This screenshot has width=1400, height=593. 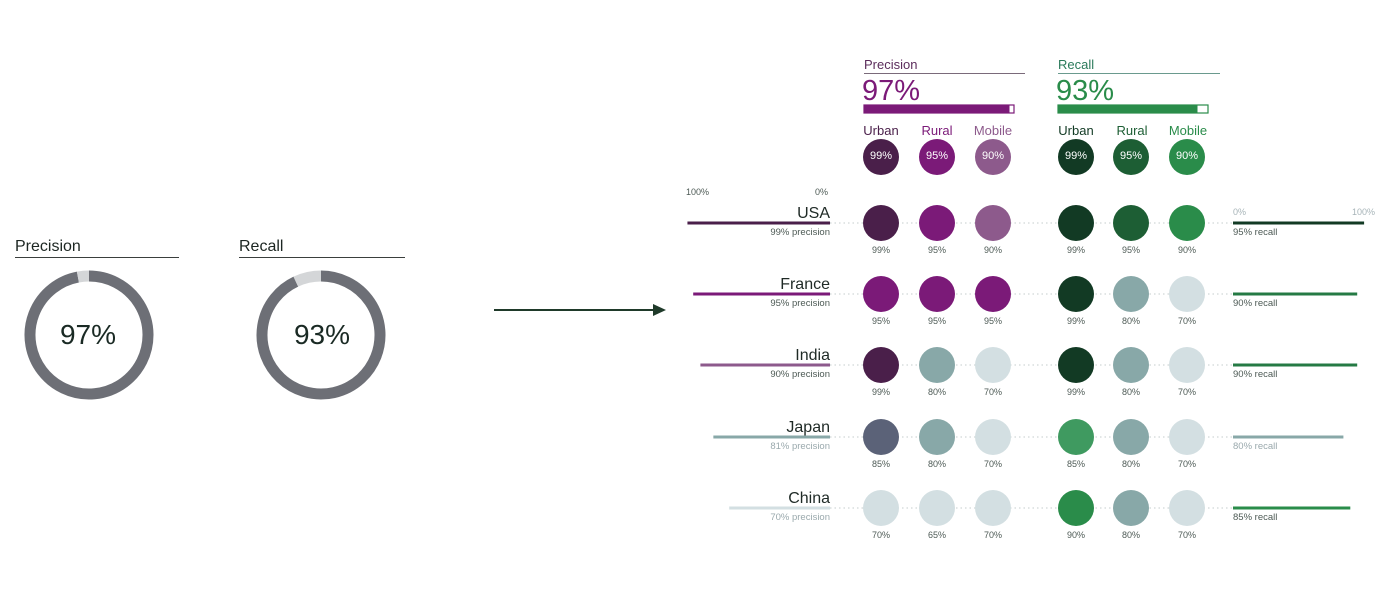 I want to click on recall-value-china-2: 70%, so click(x=1186, y=535).